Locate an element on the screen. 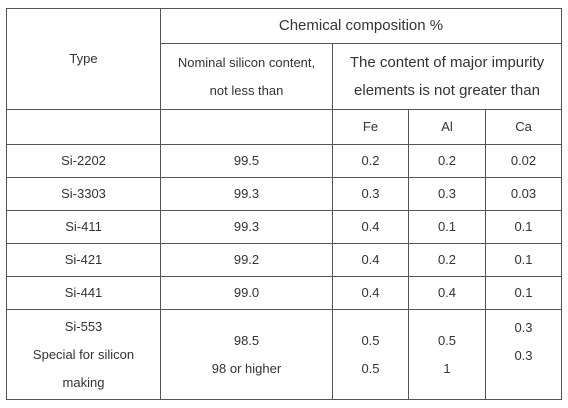 The width and height of the screenshot is (568, 408). type-line2: Special for silicon is located at coordinates (83, 354).